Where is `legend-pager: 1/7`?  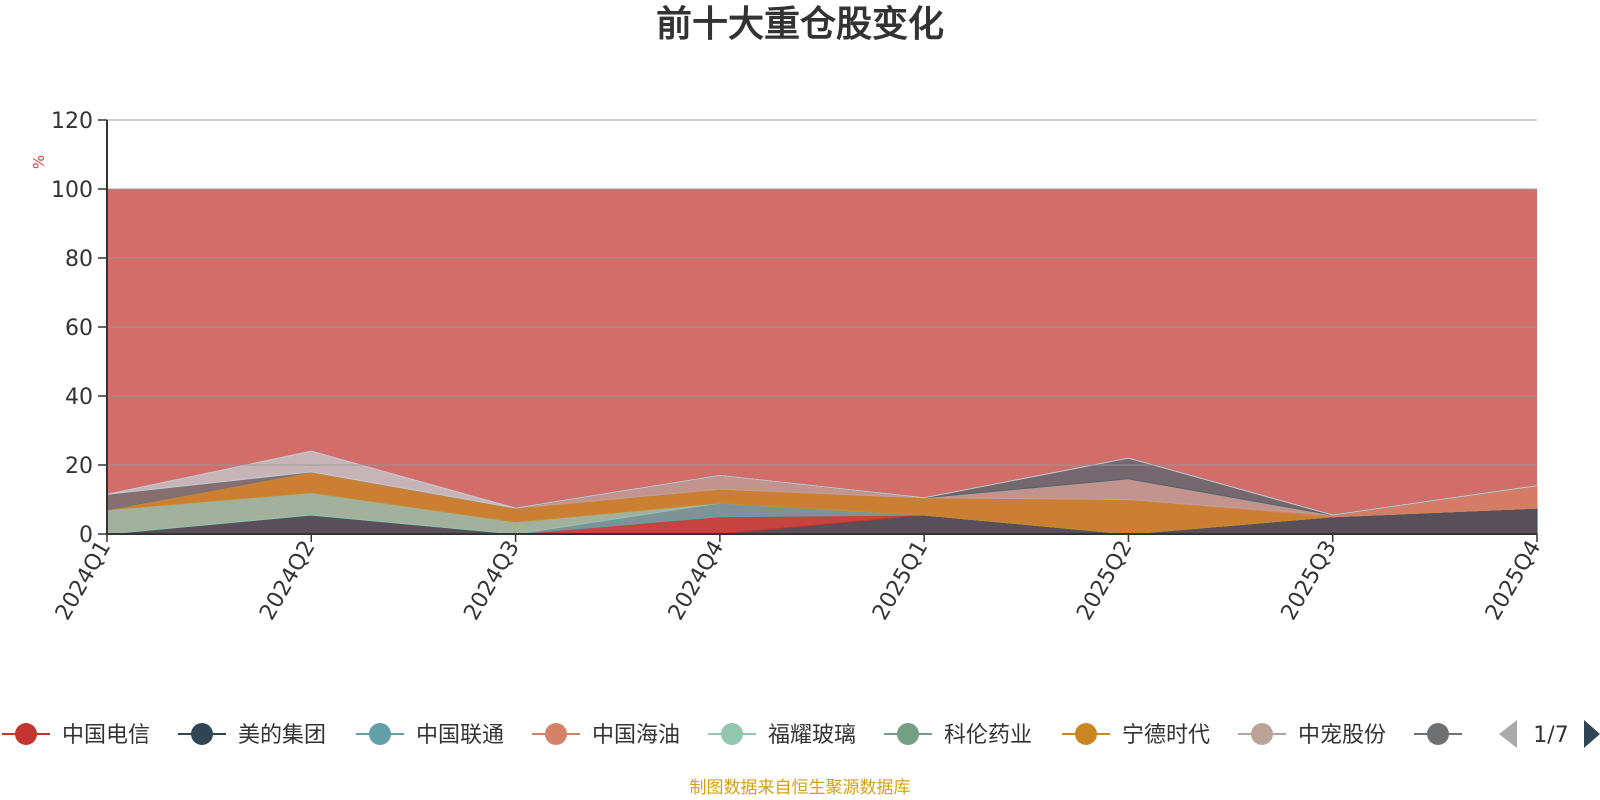
legend-pager: 1/7 is located at coordinates (1549, 734).